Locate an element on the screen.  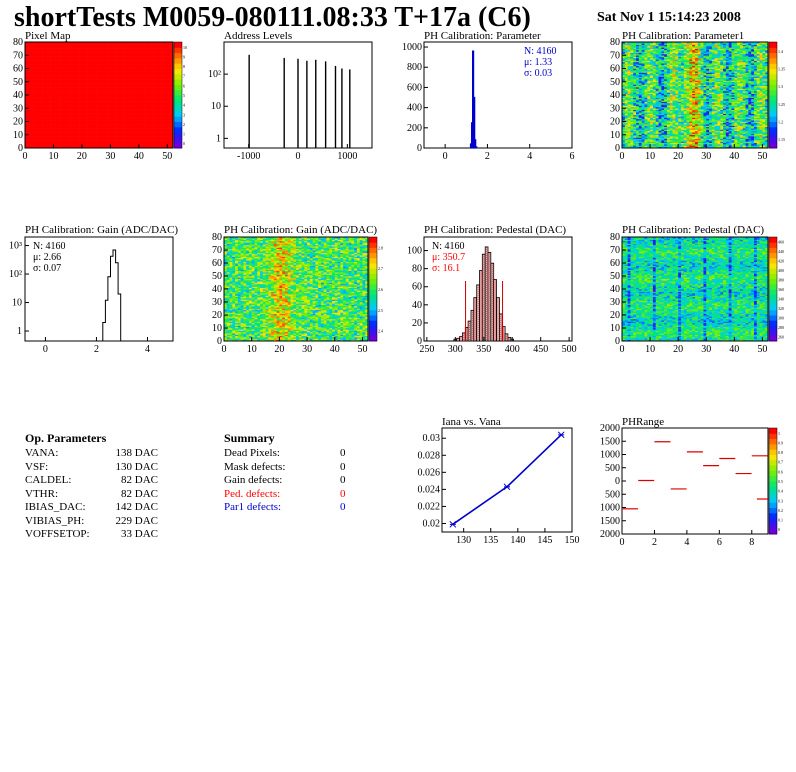
pixel-map-colorbar-label: 10 is located at coordinates (185, 47).